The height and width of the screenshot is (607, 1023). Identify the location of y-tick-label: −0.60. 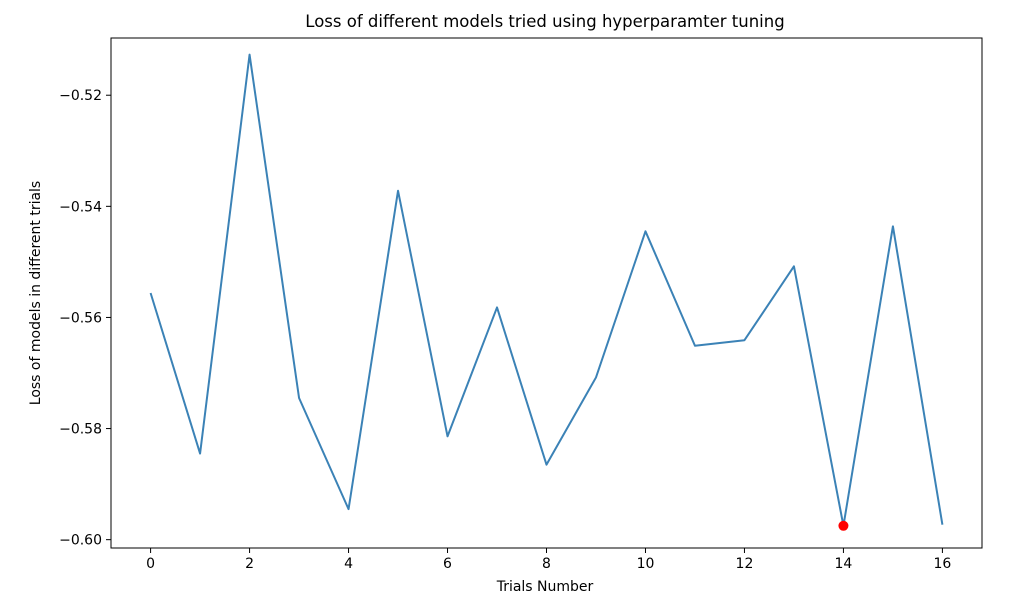
(80, 541).